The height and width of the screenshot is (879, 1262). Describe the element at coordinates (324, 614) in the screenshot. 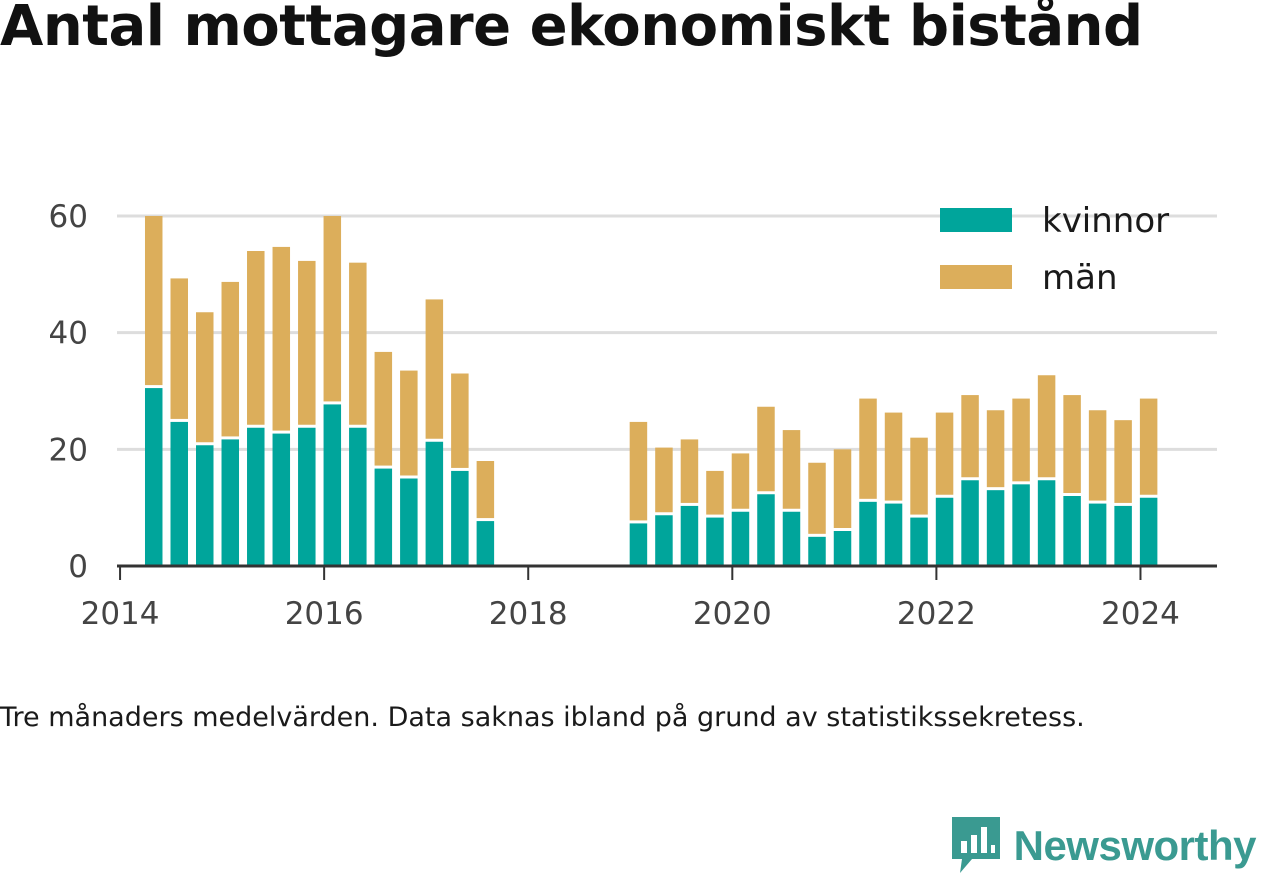

I see `x-tick-label: 2016` at that location.